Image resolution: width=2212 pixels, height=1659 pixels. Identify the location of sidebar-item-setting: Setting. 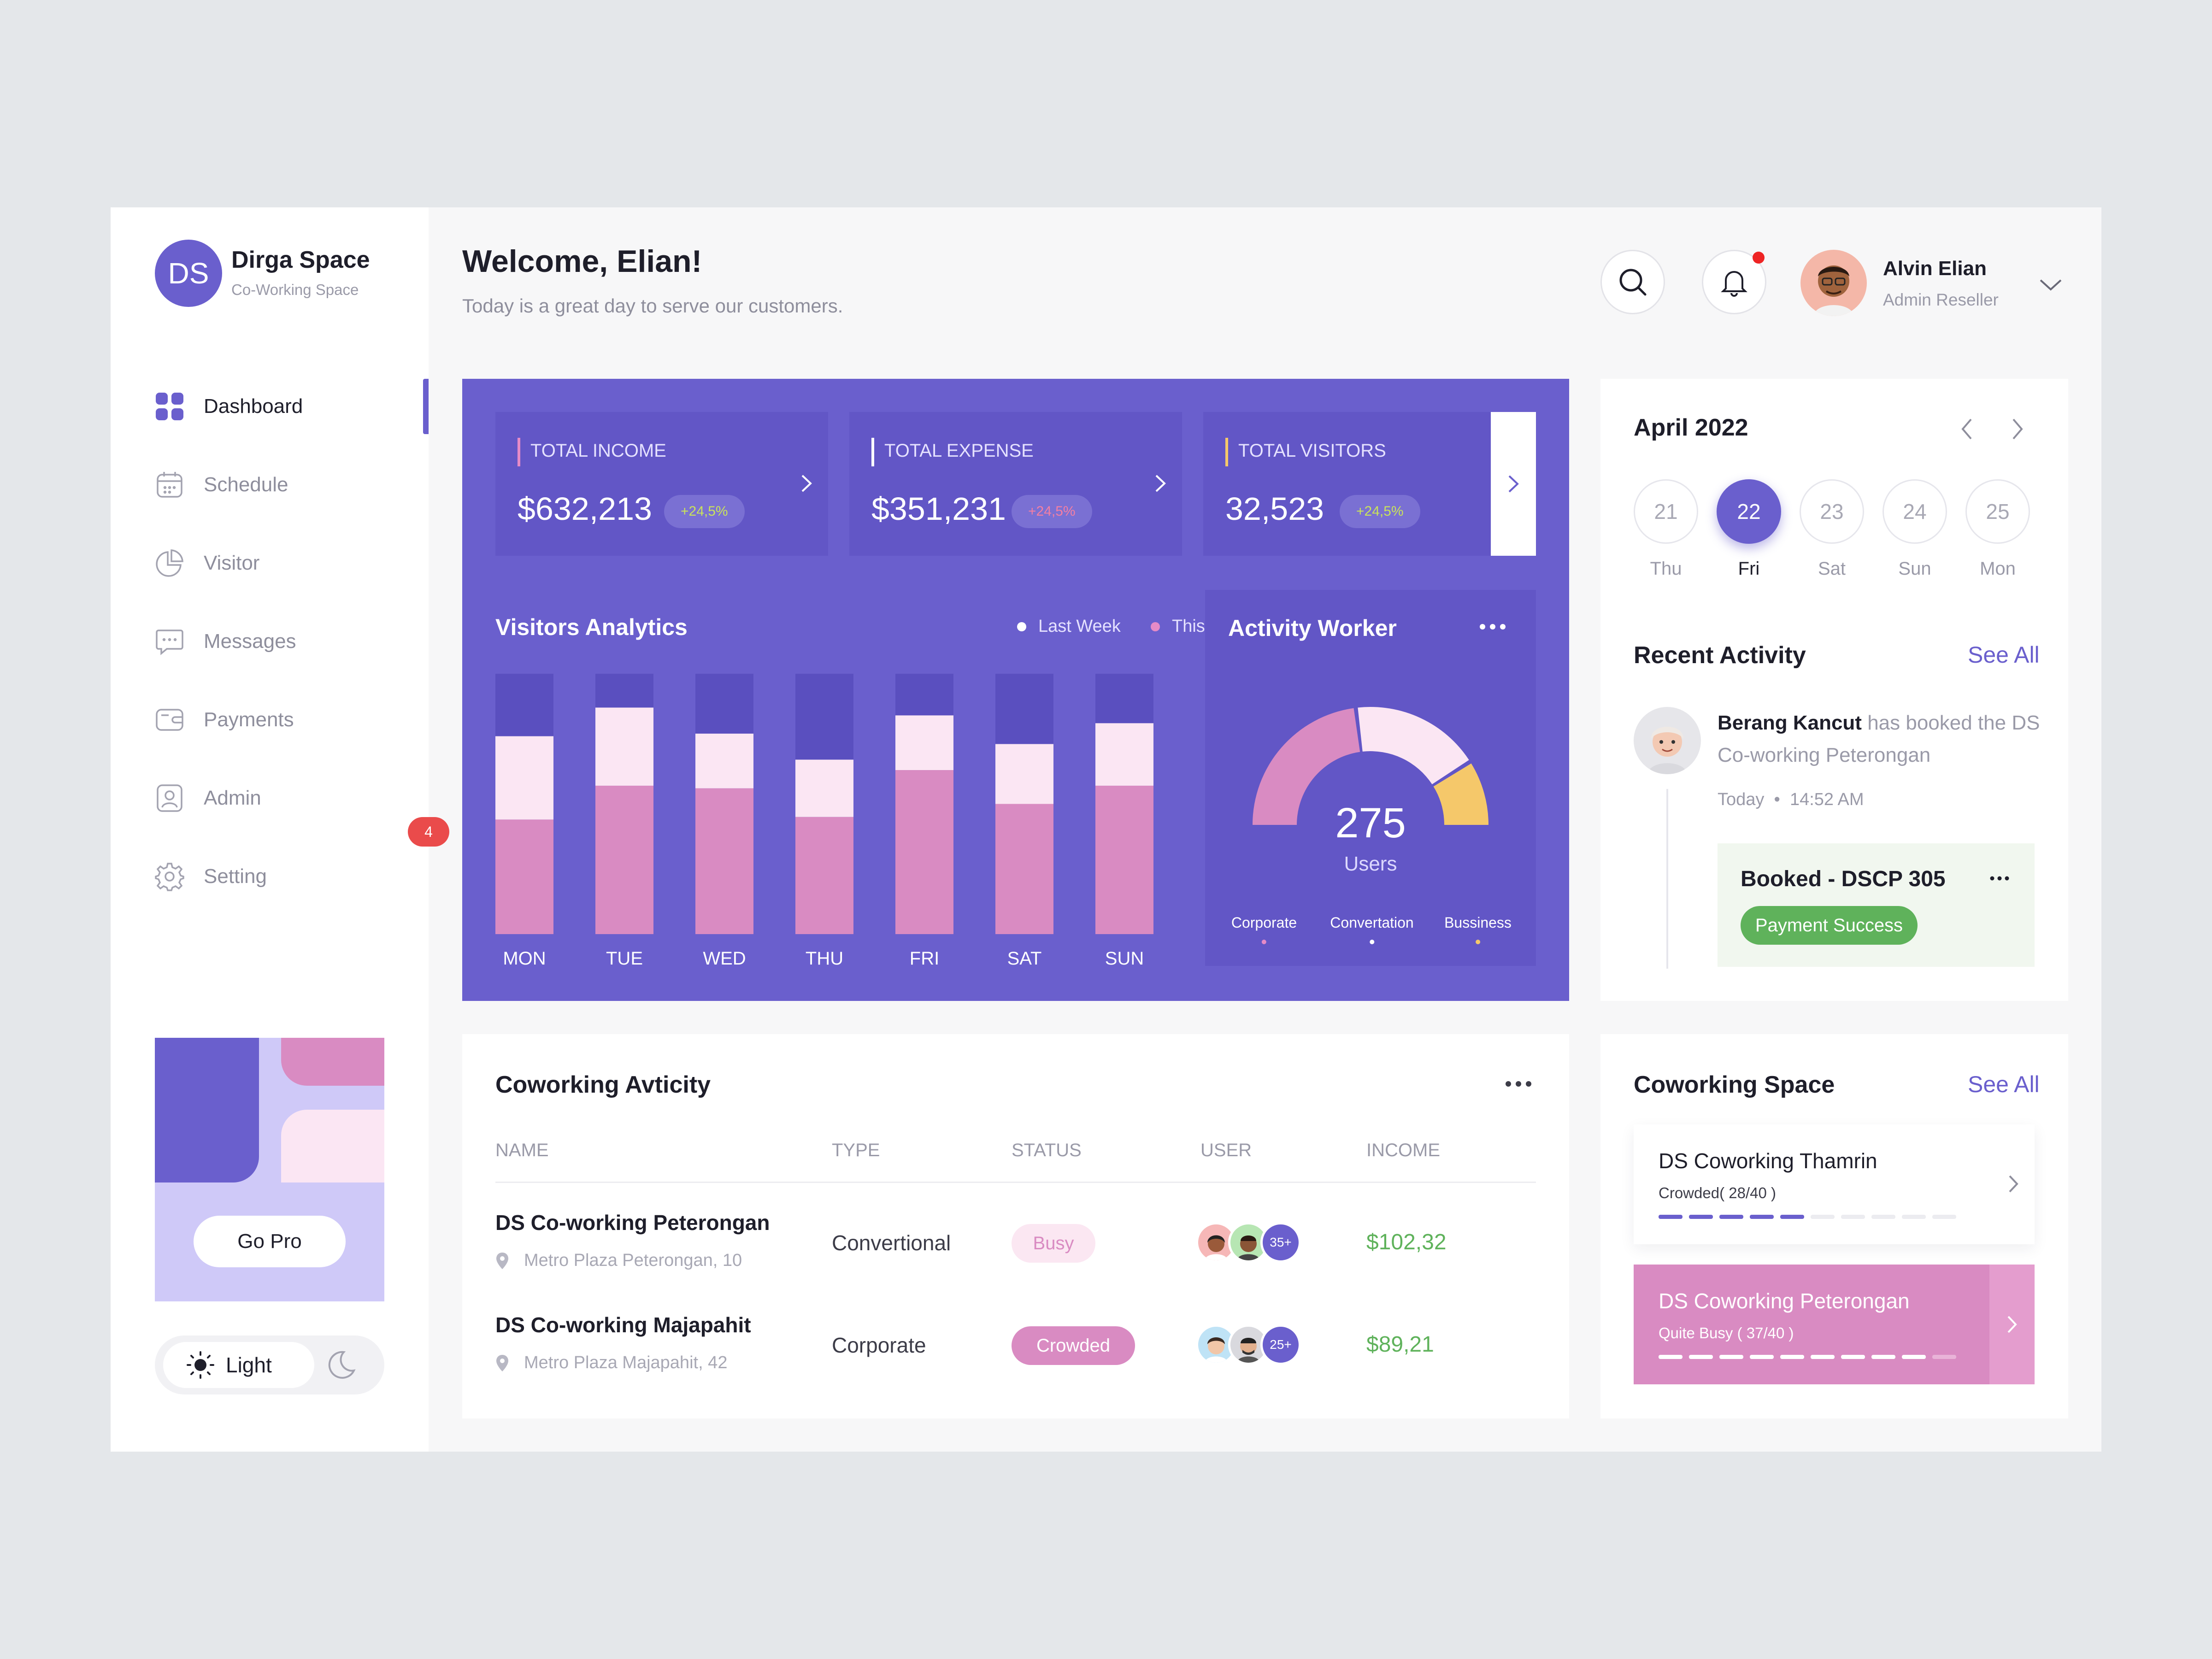
(270, 876).